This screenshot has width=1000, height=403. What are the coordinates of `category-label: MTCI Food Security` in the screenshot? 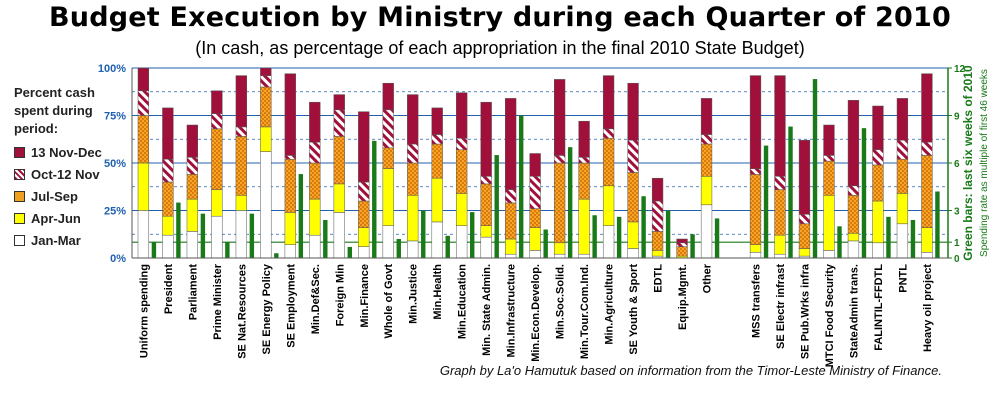 It's located at (830, 315).